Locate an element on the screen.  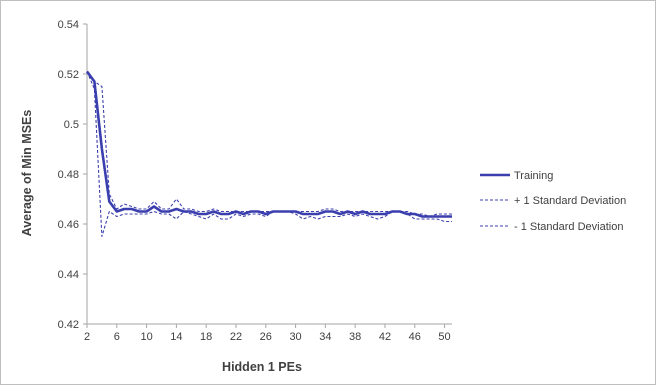
y-tick-label: 0.5 is located at coordinates (71, 125).